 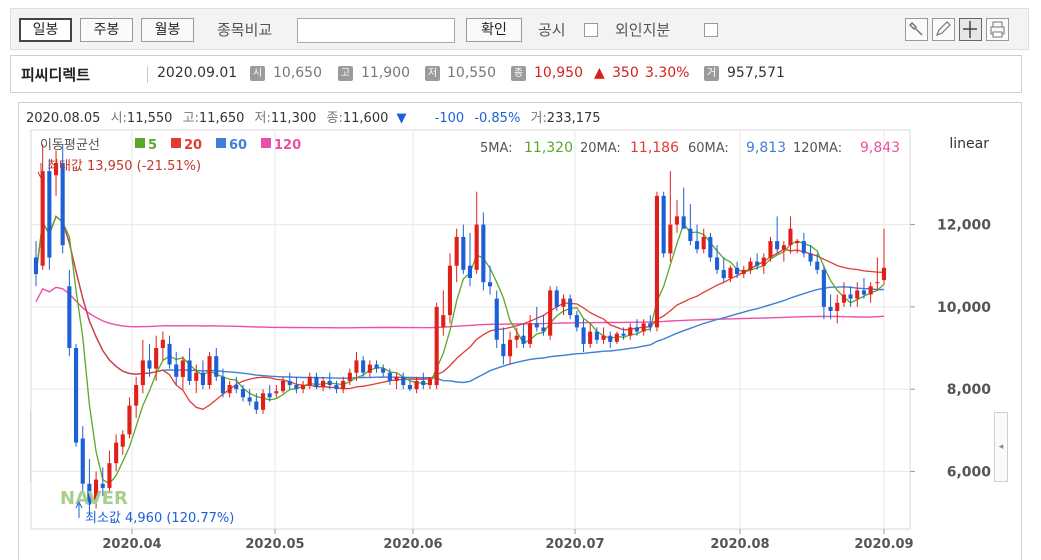 What do you see at coordinates (287, 145) in the screenshot?
I see `legend-label: 120` at bounding box center [287, 145].